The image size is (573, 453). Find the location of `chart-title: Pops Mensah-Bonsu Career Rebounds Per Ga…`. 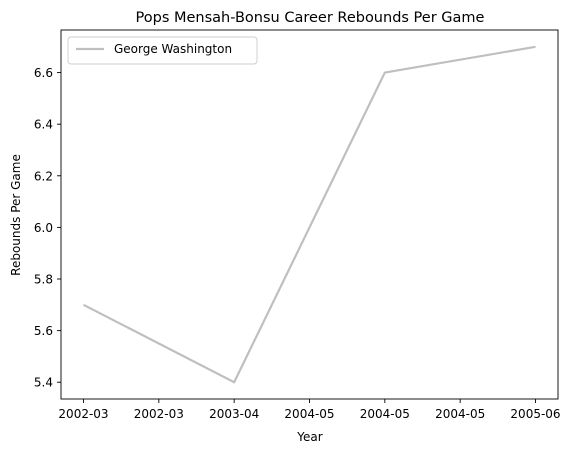

chart-title: Pops Mensah-Bonsu Career Rebounds Per Ga… is located at coordinates (310, 18).